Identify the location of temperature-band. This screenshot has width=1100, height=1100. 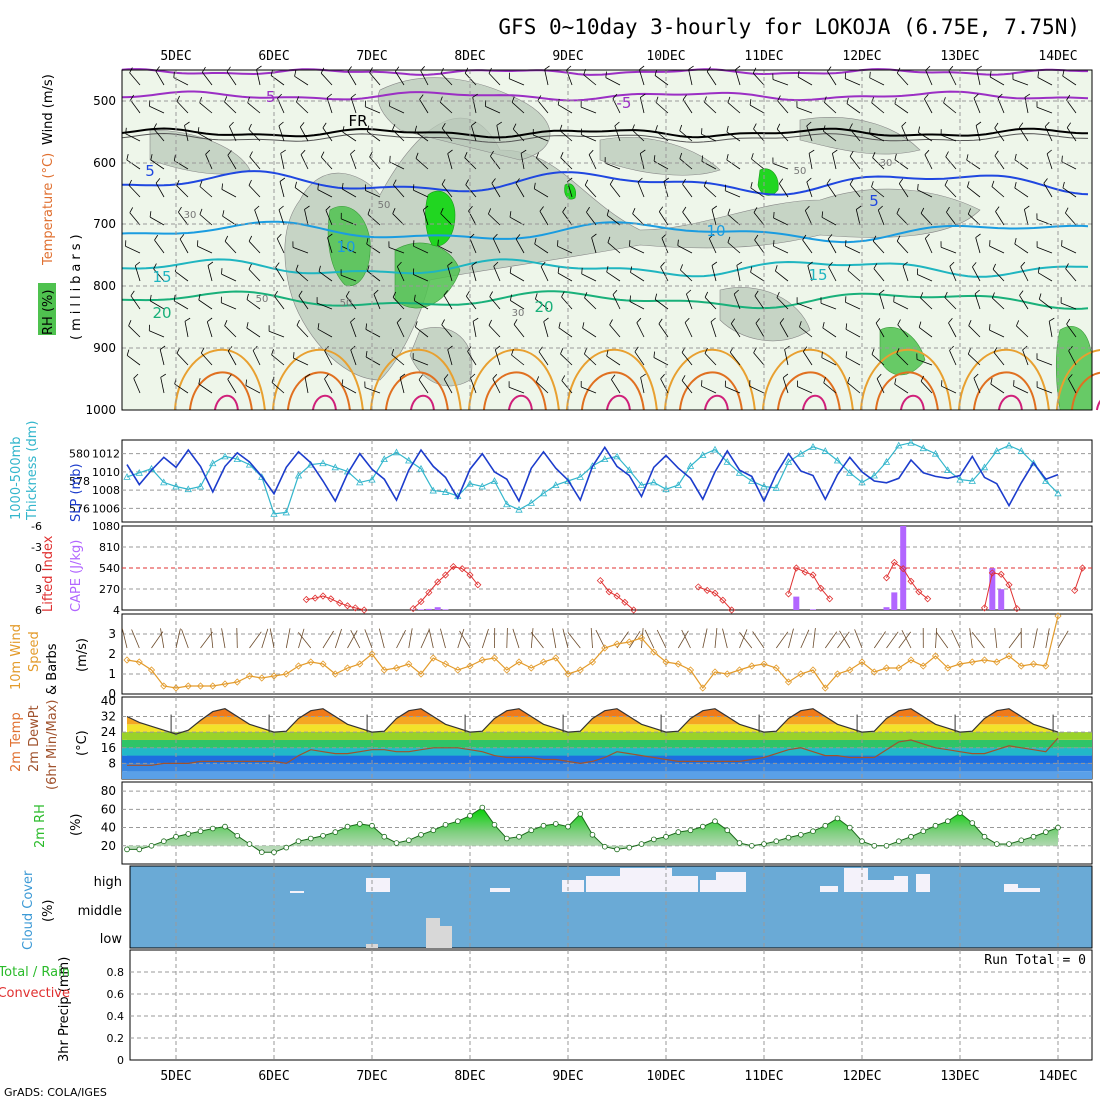
(592, 728).